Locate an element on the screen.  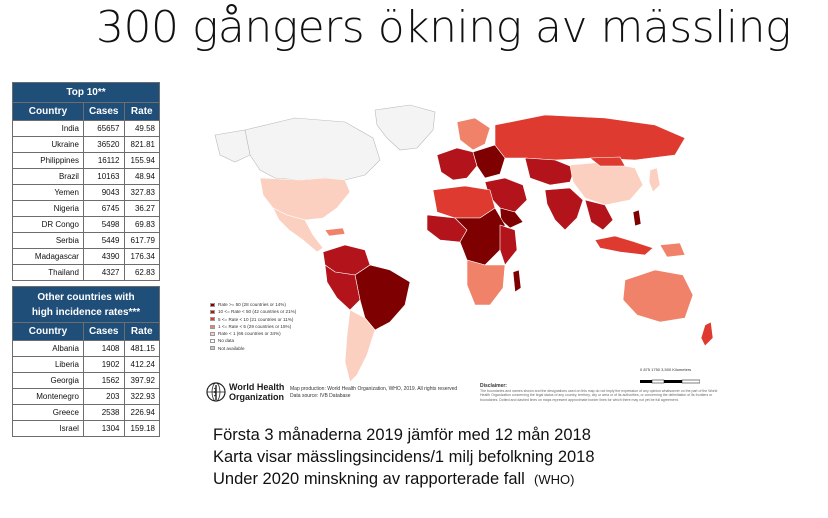
rate-cell: 821.81 is located at coordinates (141, 144).